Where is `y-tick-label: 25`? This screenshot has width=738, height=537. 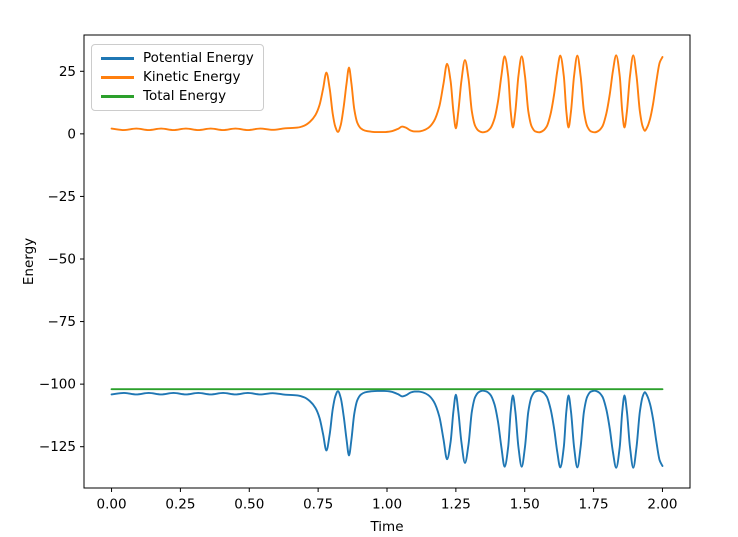 y-tick-label: 25 is located at coordinates (67, 72).